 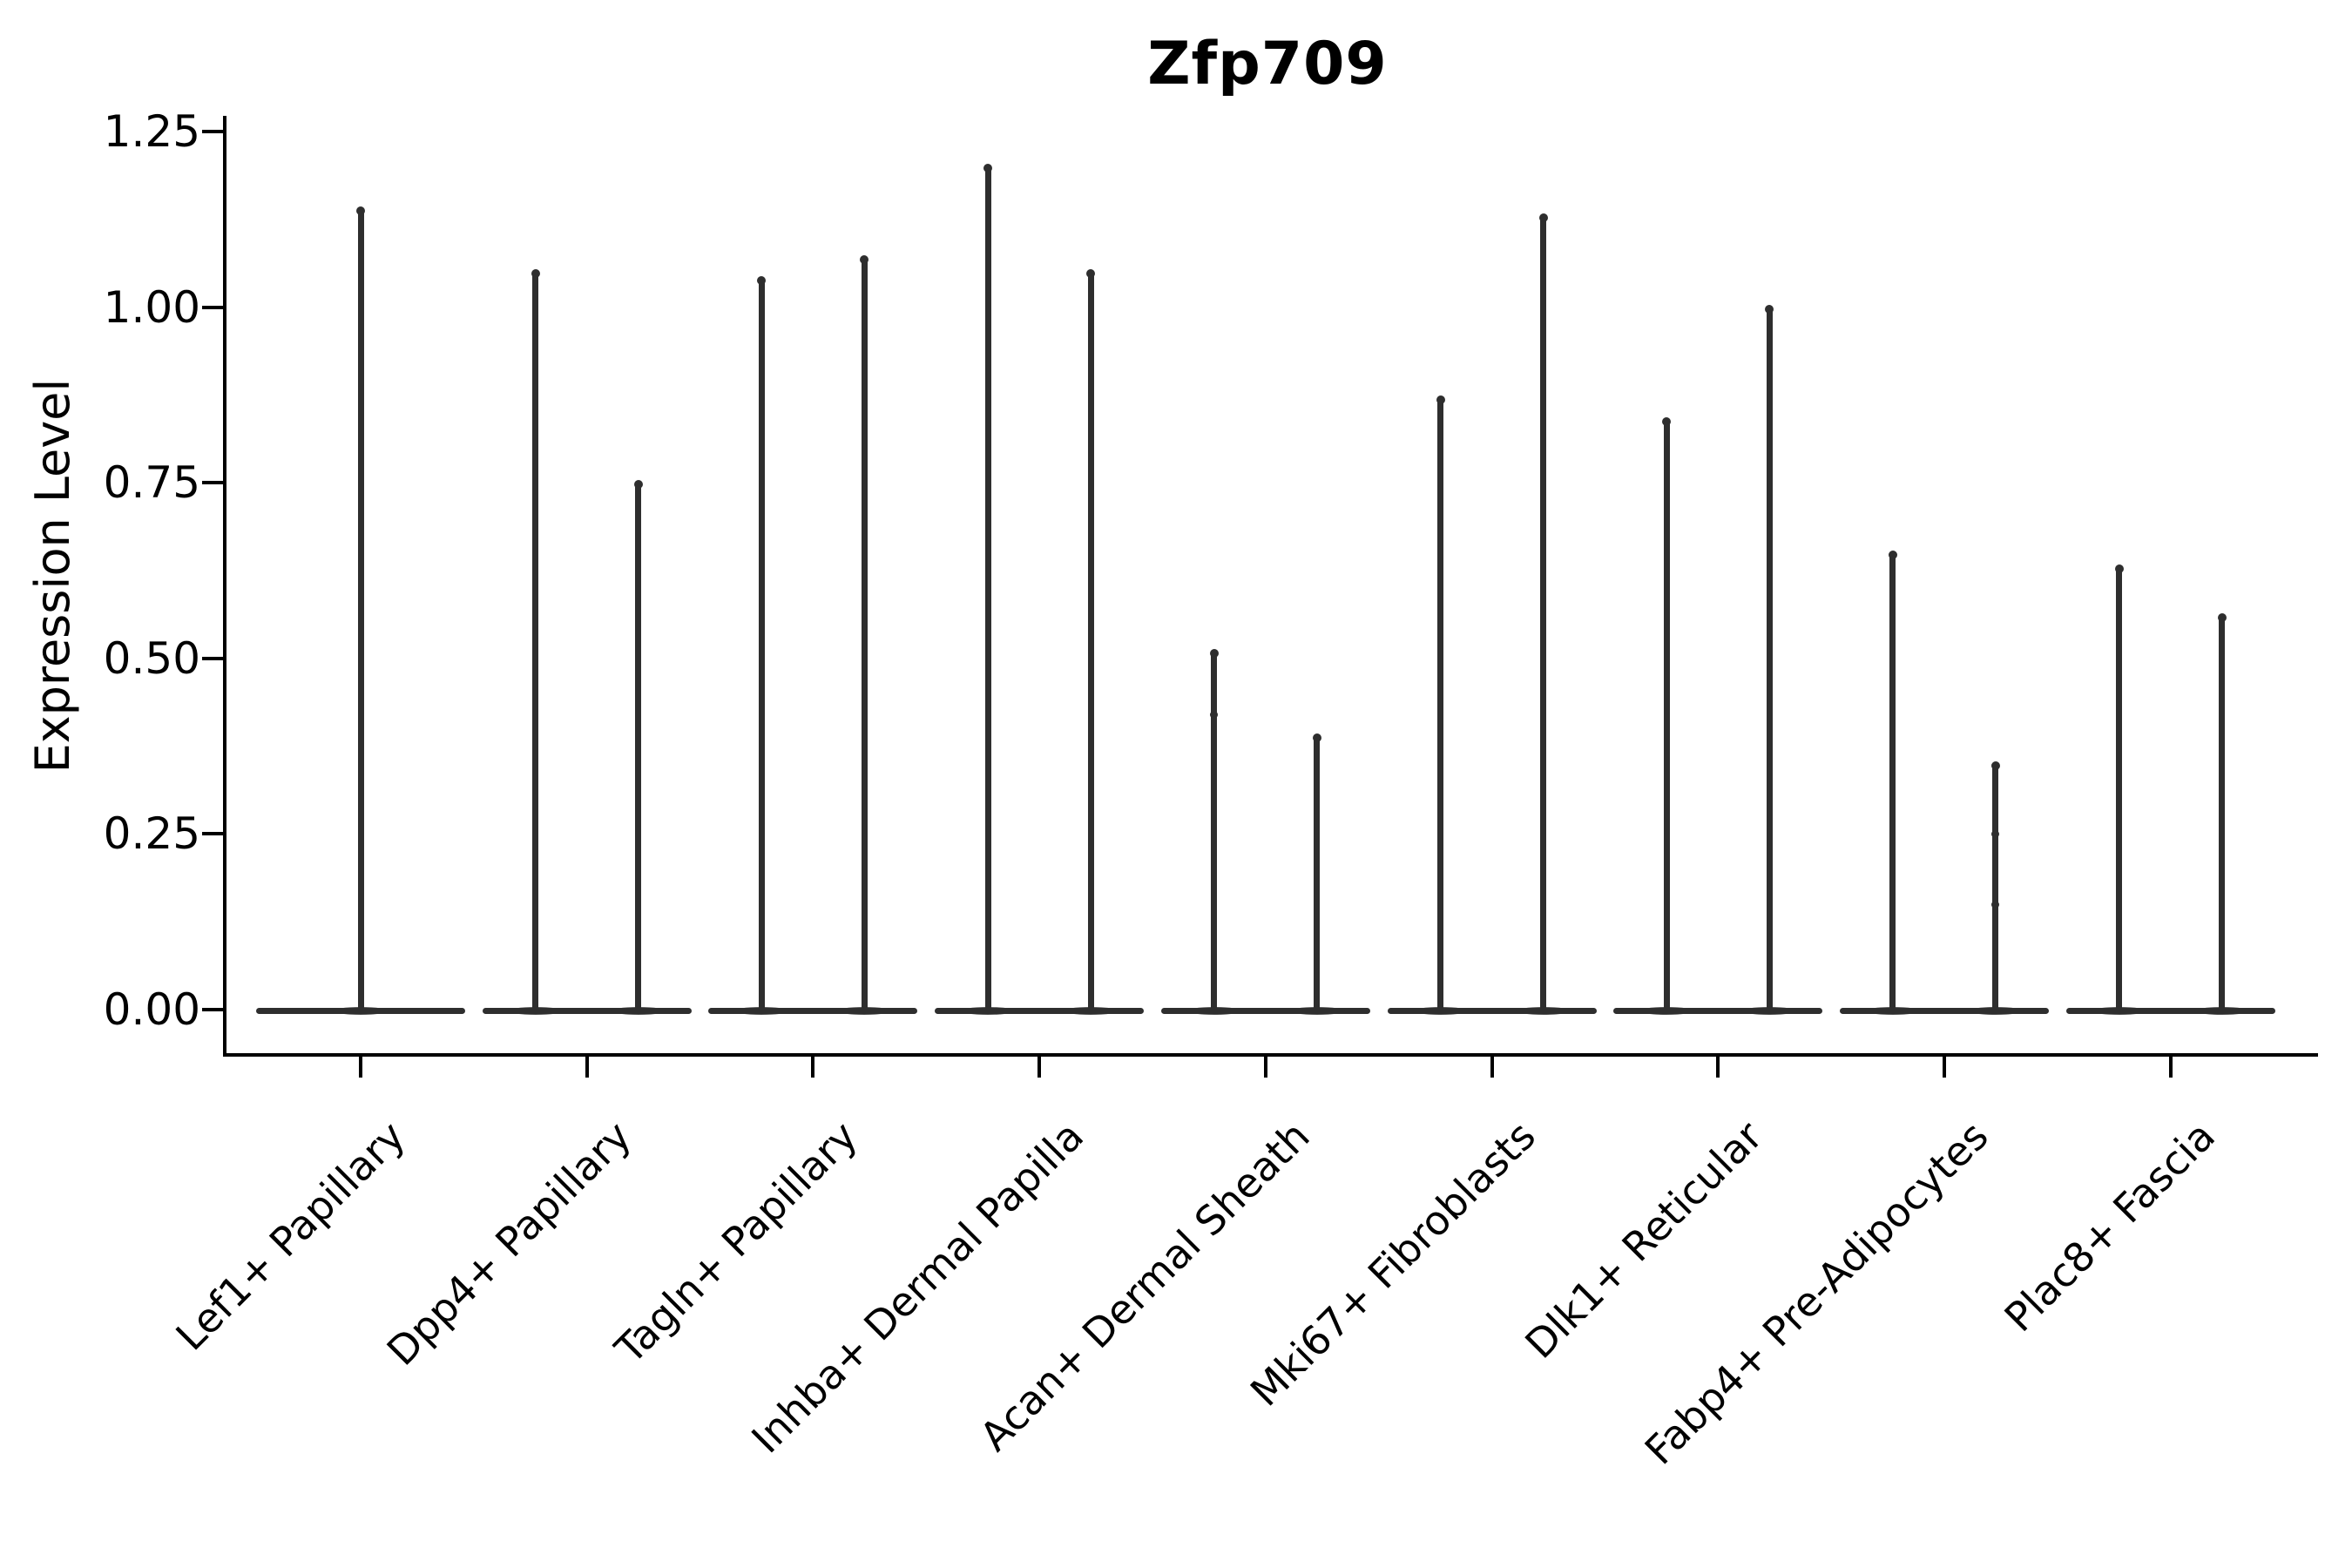 What do you see at coordinates (290, 1236) in the screenshot?
I see `x-tick-label: Lef1+ Papillary` at bounding box center [290, 1236].